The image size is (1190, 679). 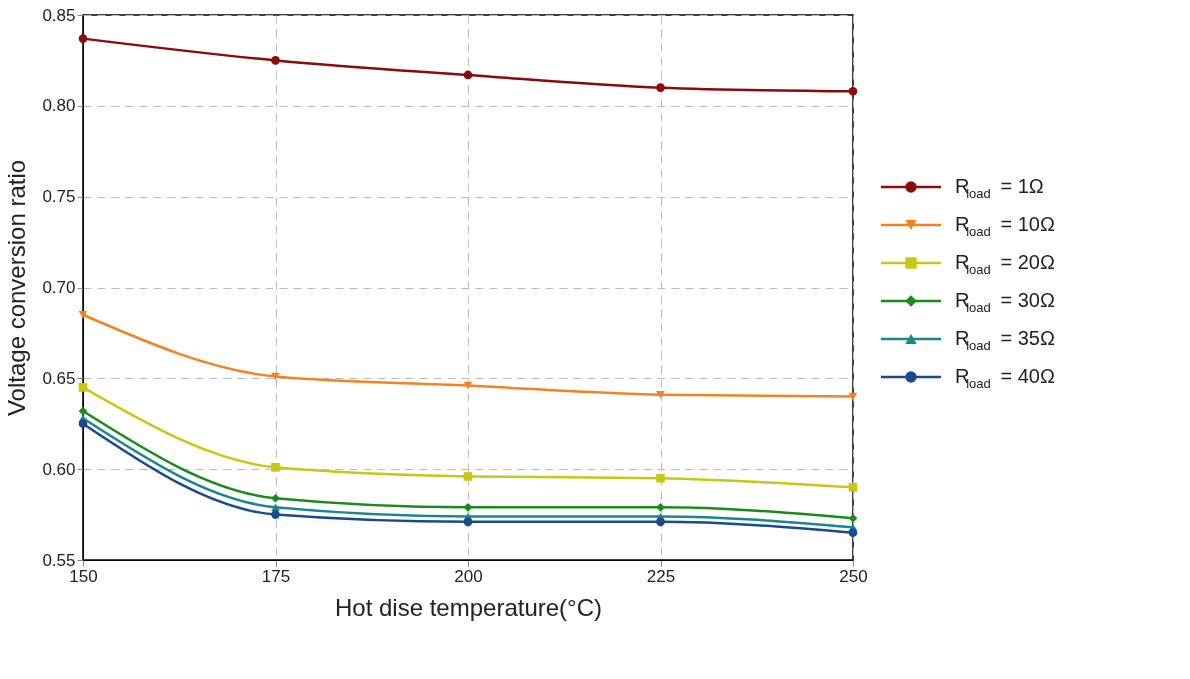 I want to click on x-tick-label: 175, so click(x=276, y=576).